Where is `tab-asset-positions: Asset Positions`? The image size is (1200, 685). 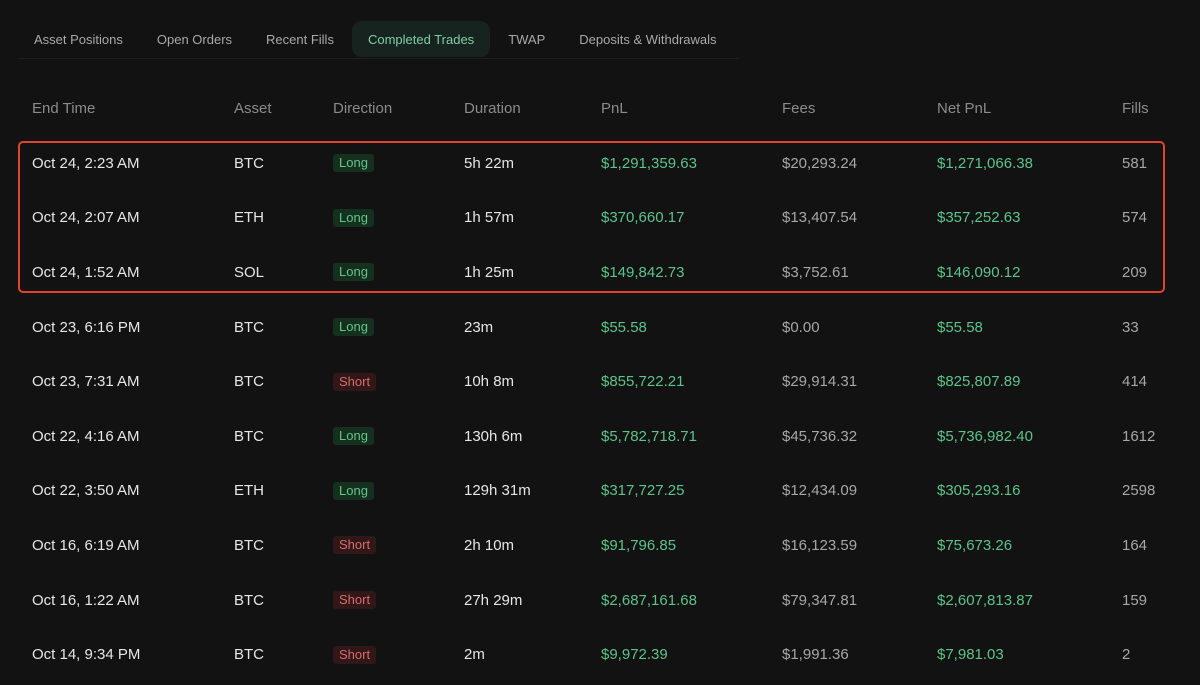
tab-asset-positions: Asset Positions is located at coordinates (78, 39).